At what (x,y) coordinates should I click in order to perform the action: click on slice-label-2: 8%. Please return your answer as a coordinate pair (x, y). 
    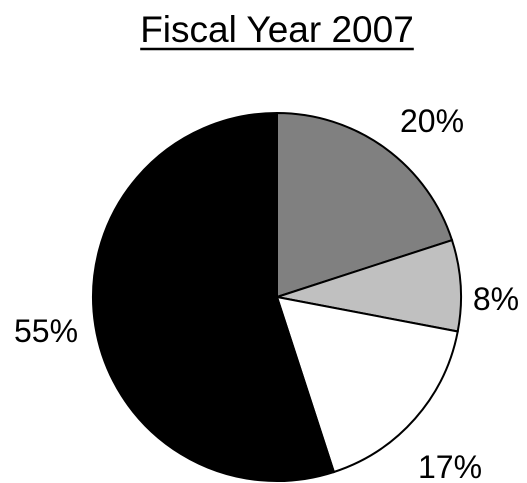
    Looking at the image, I should click on (496, 299).